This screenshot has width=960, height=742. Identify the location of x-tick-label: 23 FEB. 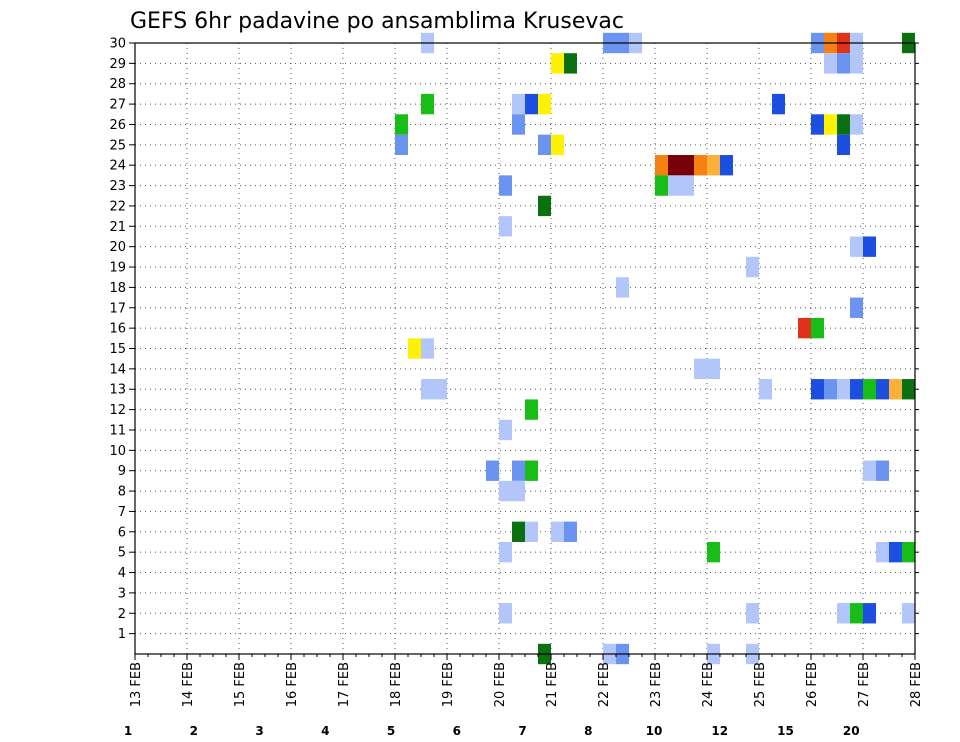
(656, 684).